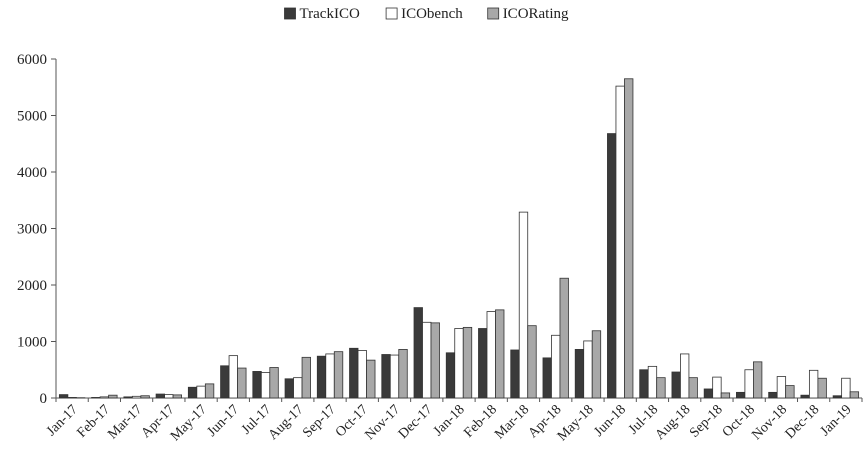 This screenshot has height=466, width=864. What do you see at coordinates (449, 420) in the screenshot?
I see `x-tick-label: Jan-18` at bounding box center [449, 420].